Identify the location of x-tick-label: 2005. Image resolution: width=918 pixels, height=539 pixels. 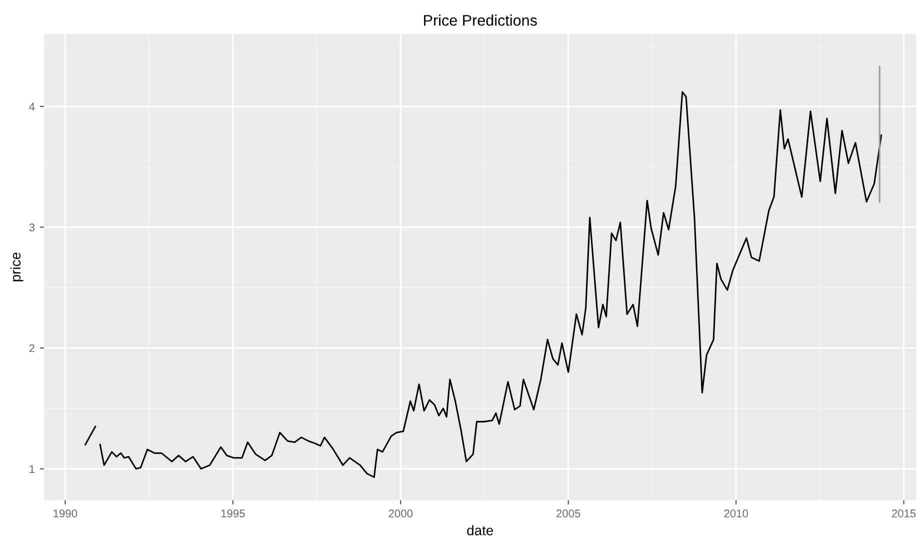
(568, 514).